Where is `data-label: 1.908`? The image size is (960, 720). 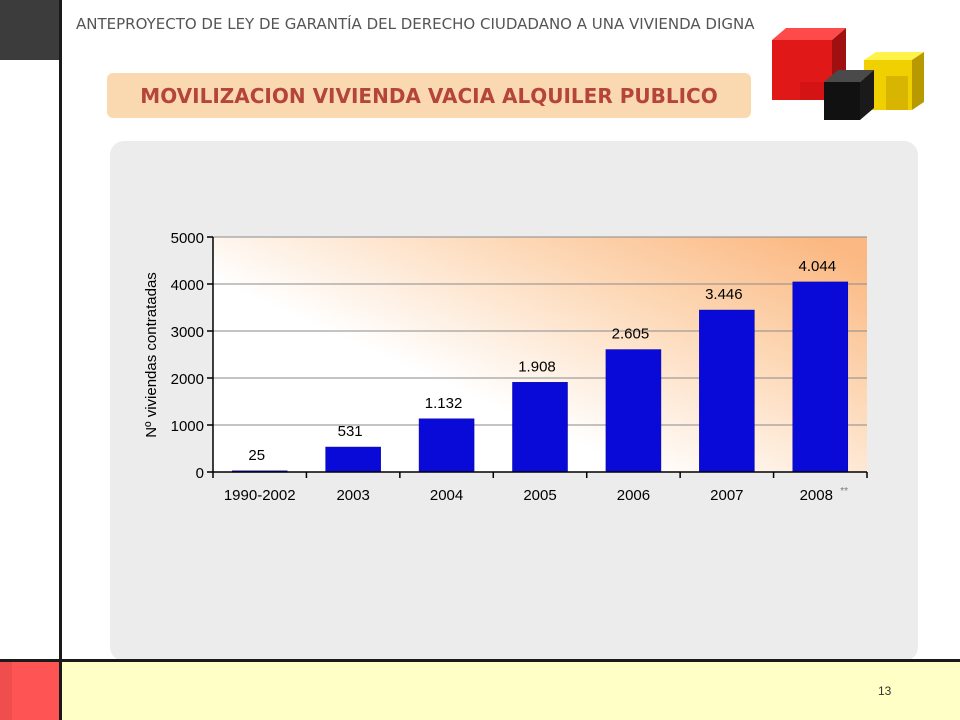
data-label: 1.908 is located at coordinates (537, 366).